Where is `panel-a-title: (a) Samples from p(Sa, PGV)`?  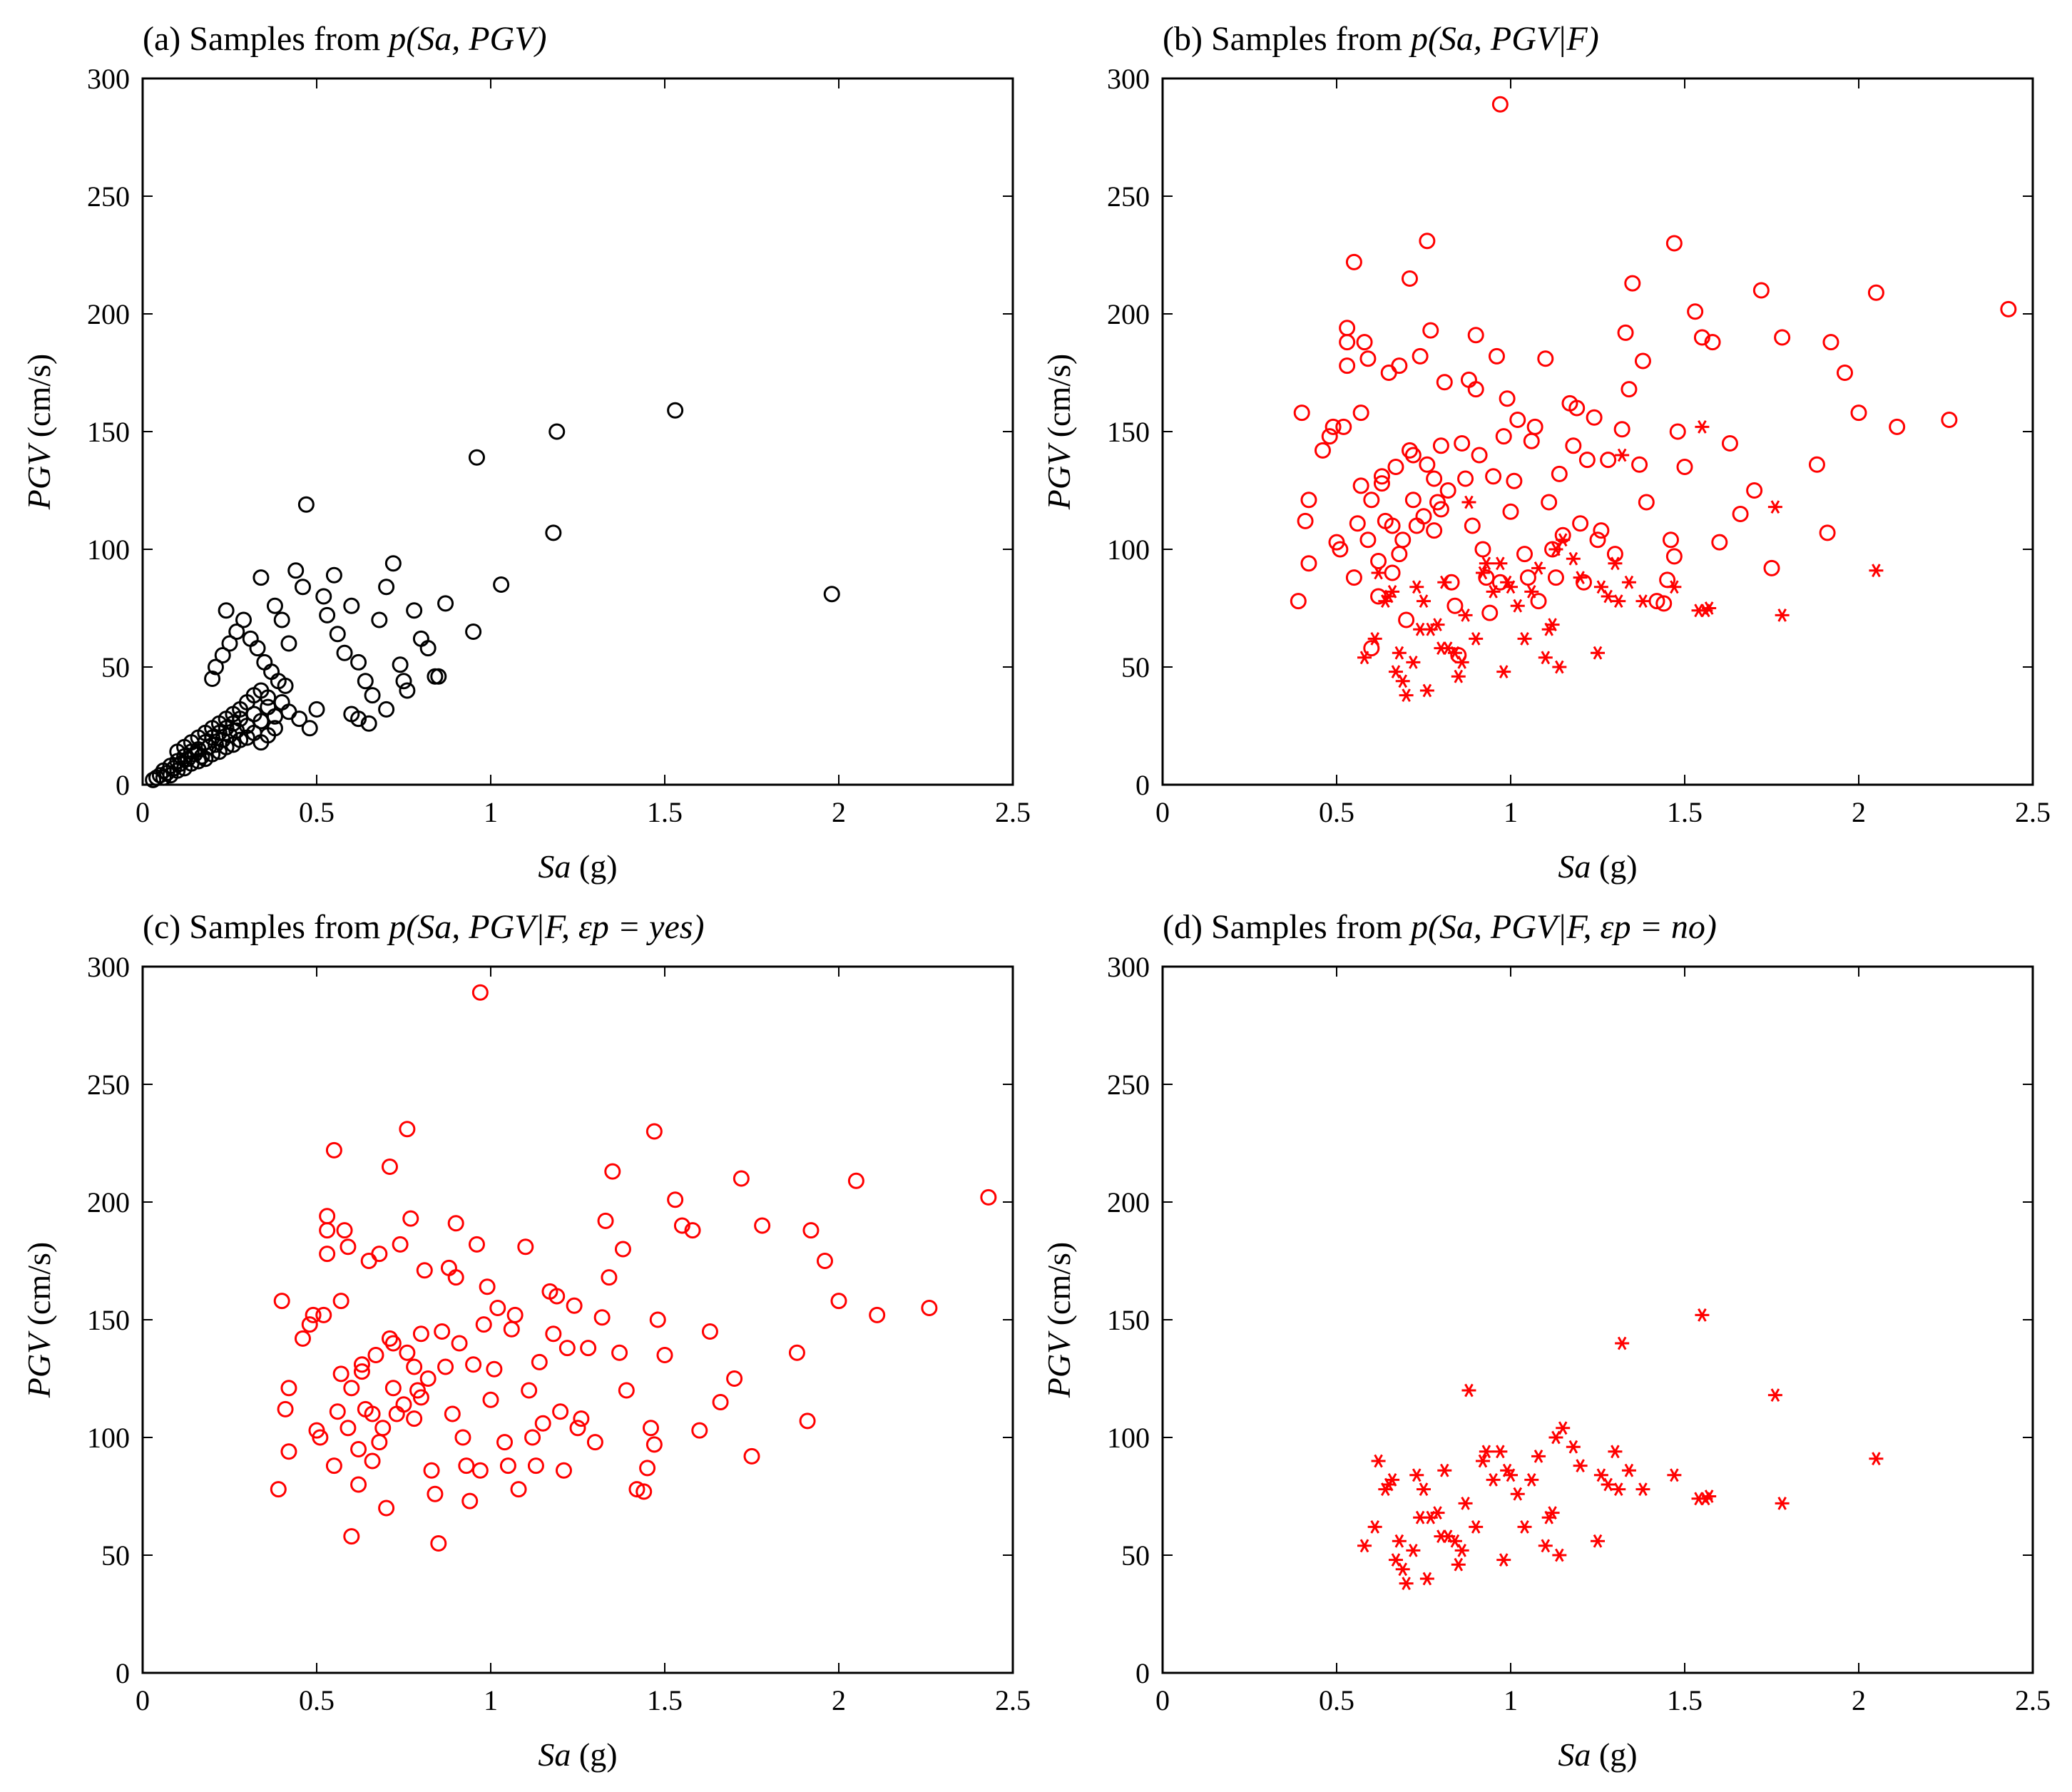 panel-a-title: (a) Samples from p(Sa, PGV) is located at coordinates (345, 39).